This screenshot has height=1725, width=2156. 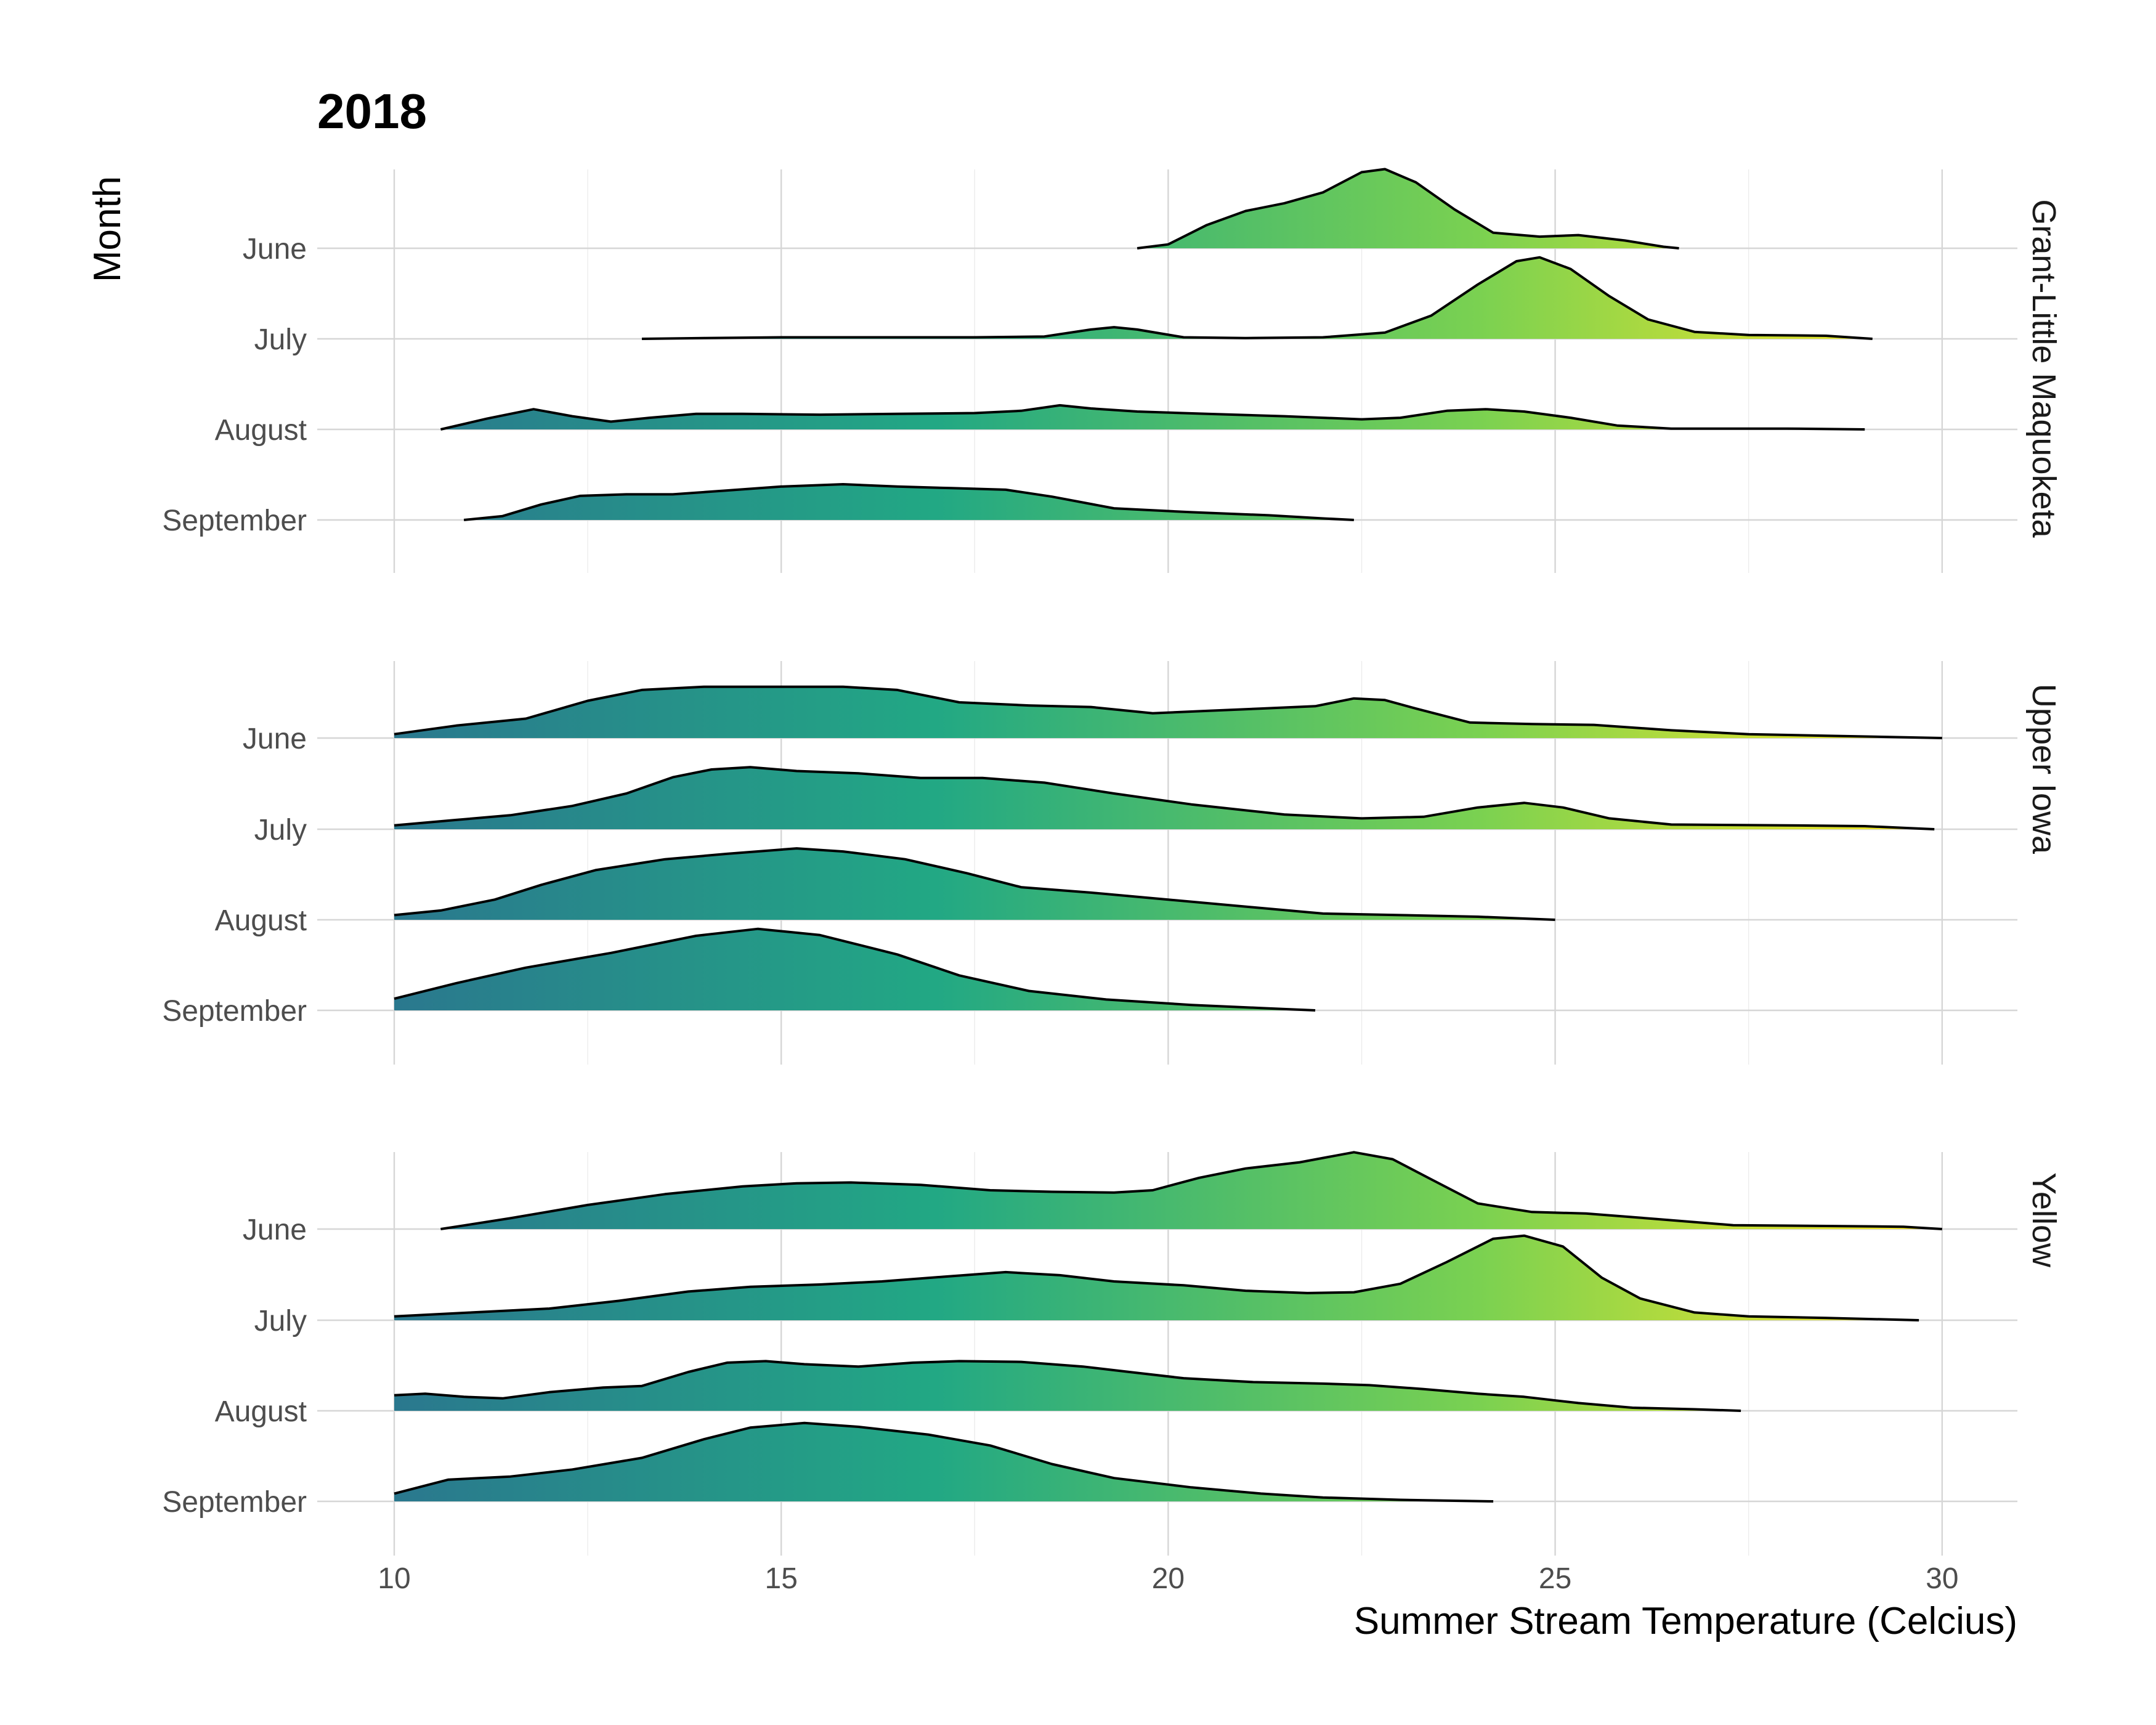 I want to click on ridge-outline-yellow-september, so click(x=944, y=1462).